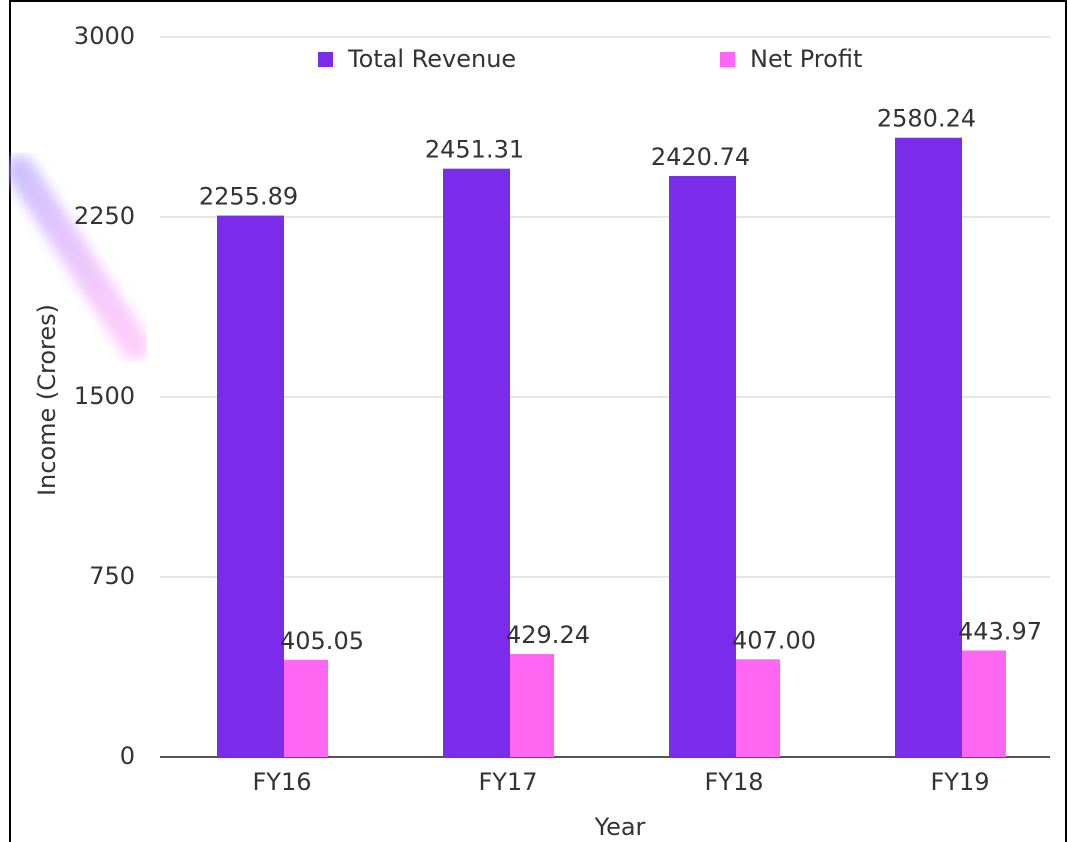 The height and width of the screenshot is (842, 1068). Describe the element at coordinates (733, 782) in the screenshot. I see `x-tick-label: FY18` at that location.